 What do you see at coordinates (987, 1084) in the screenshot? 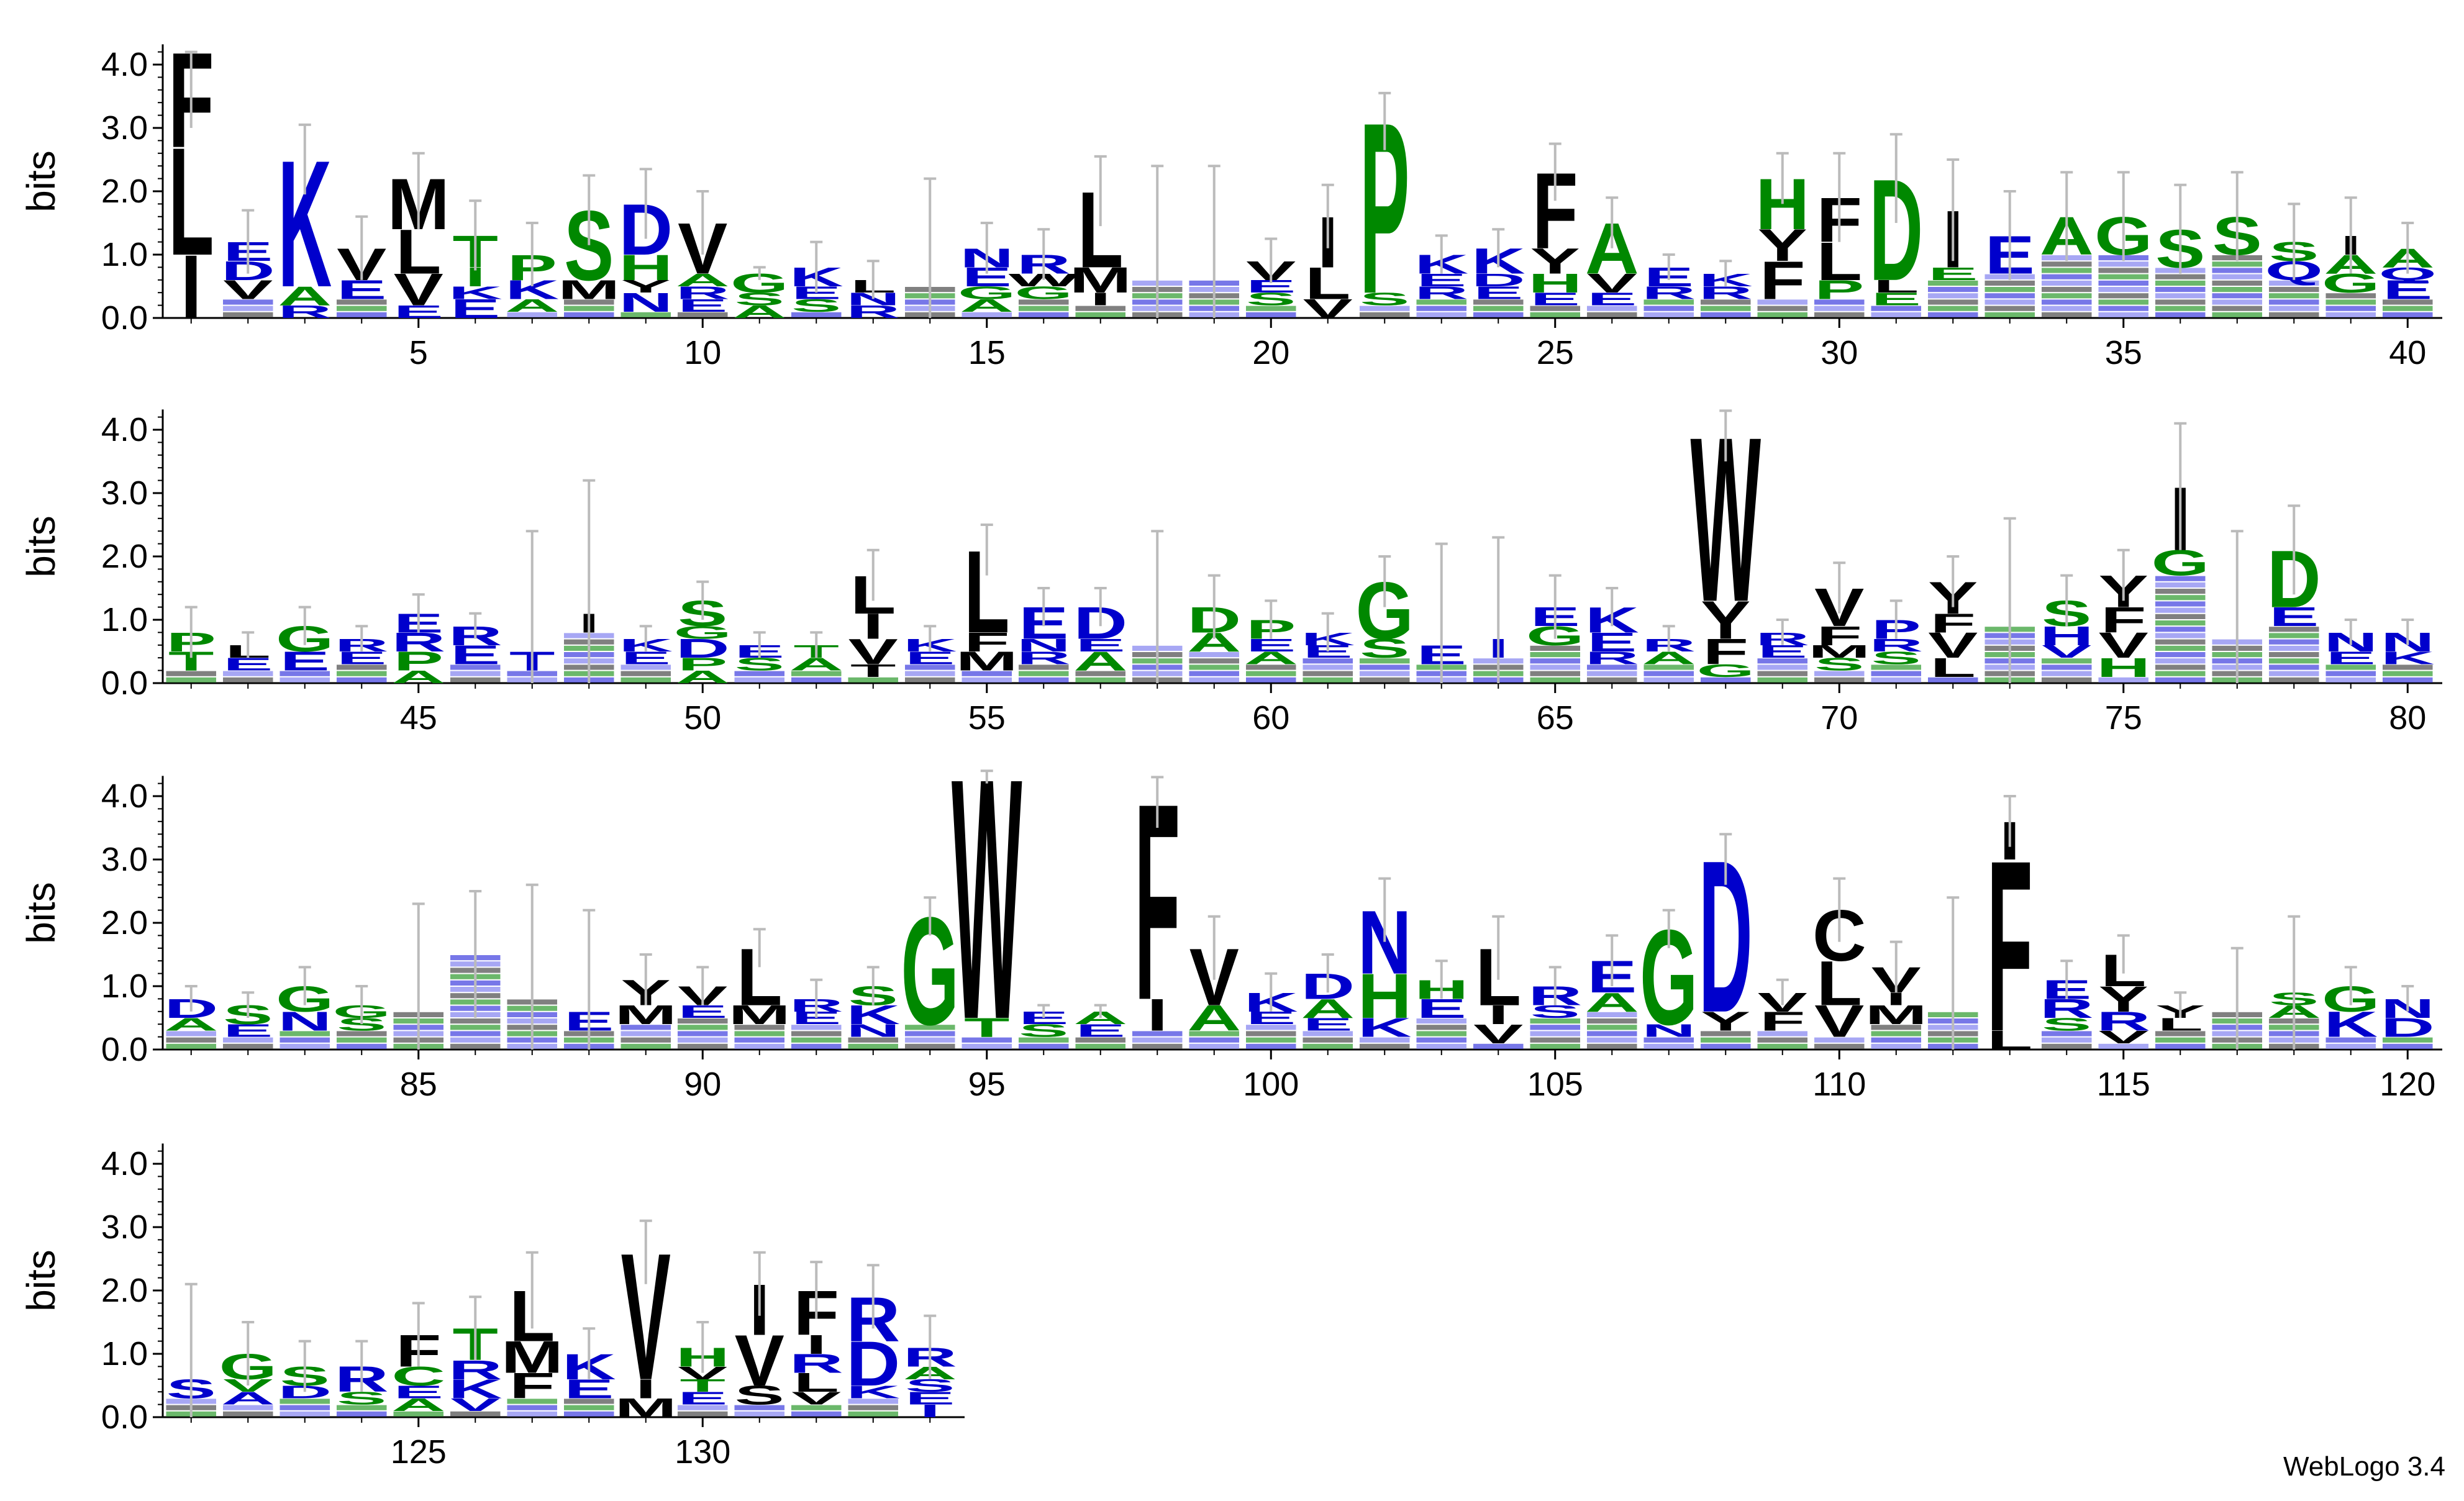
I see `x-tick-label: 95` at bounding box center [987, 1084].